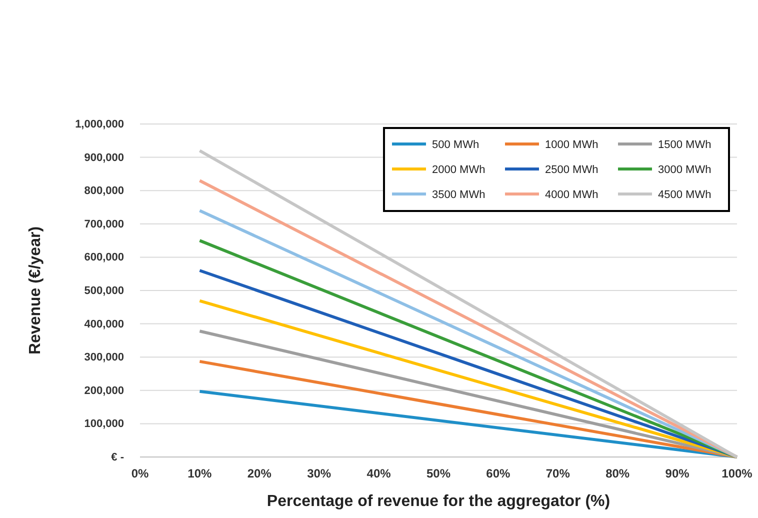 This screenshot has width=758, height=518. What do you see at coordinates (571, 145) in the screenshot?
I see `legend-label: 1000 MWh` at bounding box center [571, 145].